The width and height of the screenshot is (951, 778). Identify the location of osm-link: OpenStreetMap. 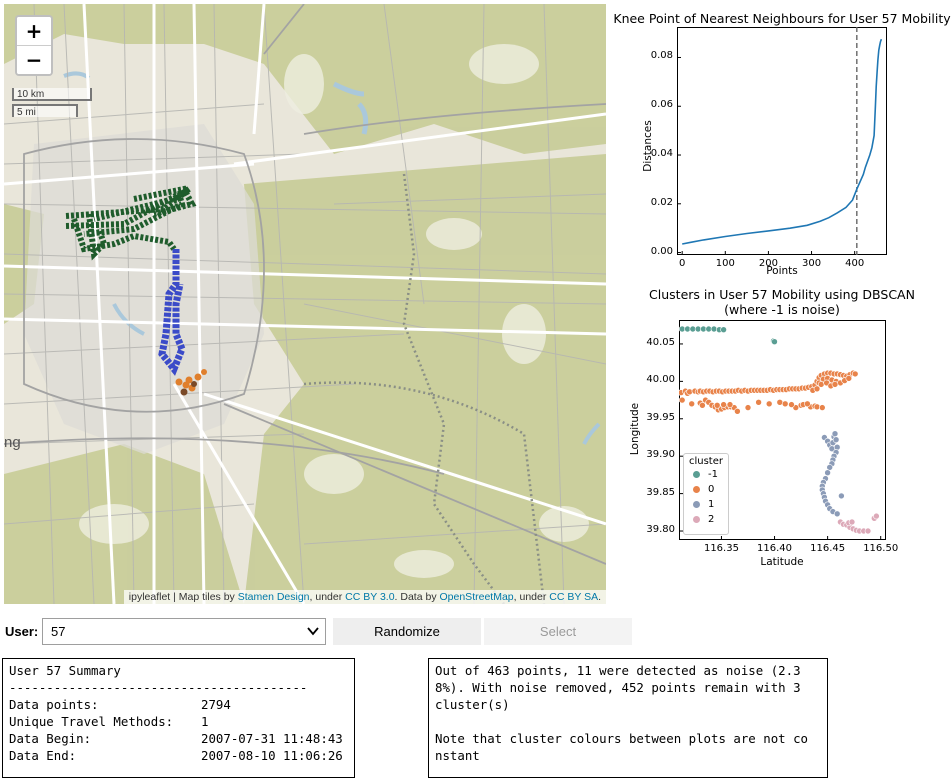
(476, 597).